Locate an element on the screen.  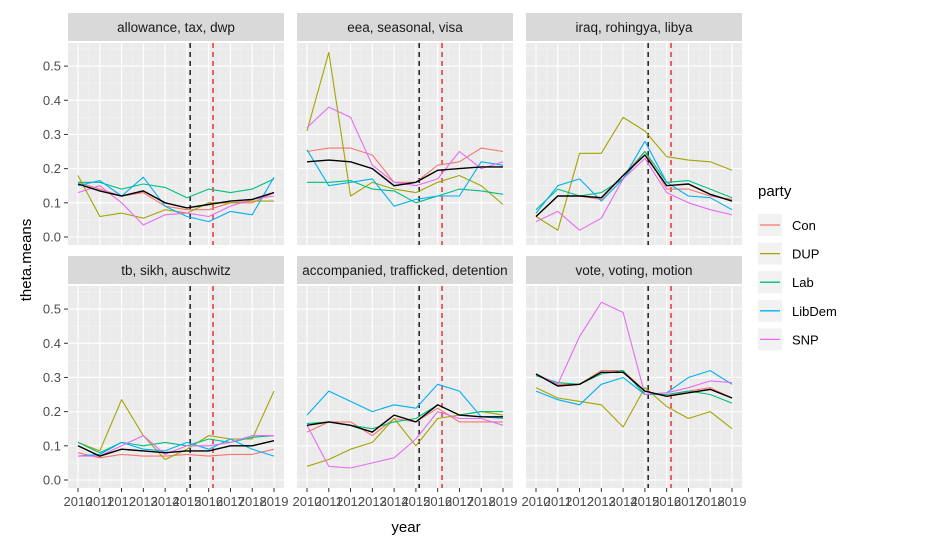
facet-panel: tb, sikh, auschwitz is located at coordinates (176, 372).